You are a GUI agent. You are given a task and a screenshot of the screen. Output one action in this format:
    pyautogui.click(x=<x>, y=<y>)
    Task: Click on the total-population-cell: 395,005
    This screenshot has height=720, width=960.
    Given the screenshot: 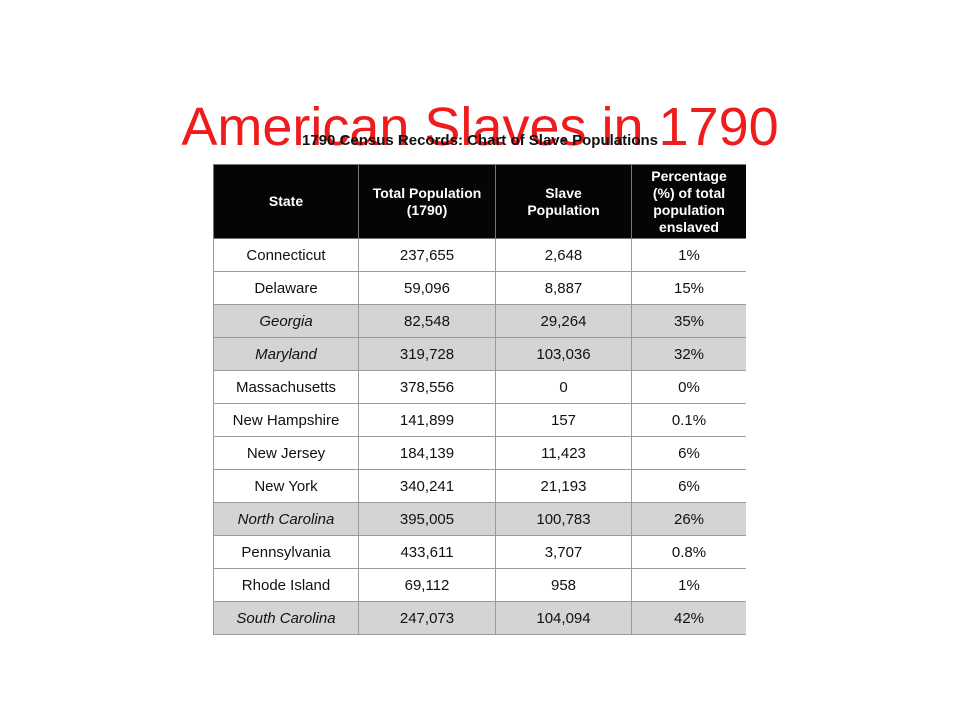 What is the action you would take?
    pyautogui.click(x=427, y=519)
    